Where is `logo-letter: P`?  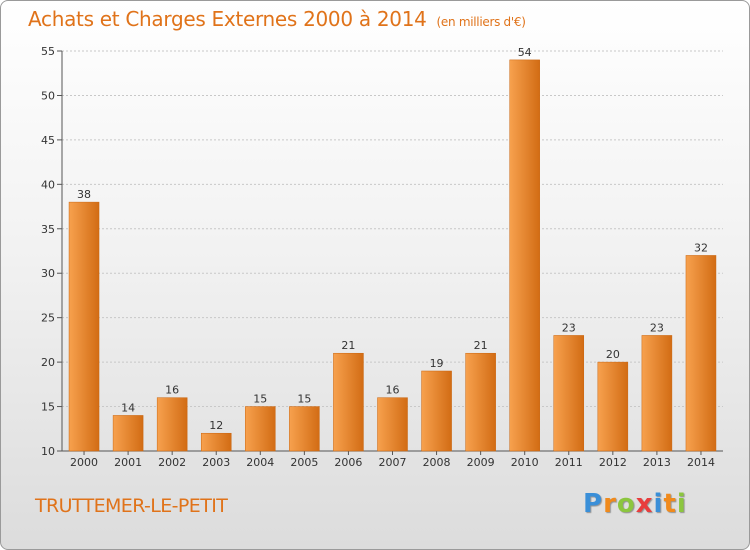
logo-letter: P is located at coordinates (593, 504).